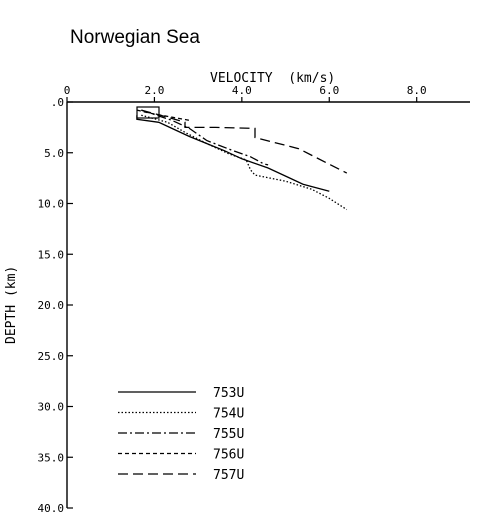 The height and width of the screenshot is (512, 487). I want to click on y-tick-label: 20.0, so click(51, 305).